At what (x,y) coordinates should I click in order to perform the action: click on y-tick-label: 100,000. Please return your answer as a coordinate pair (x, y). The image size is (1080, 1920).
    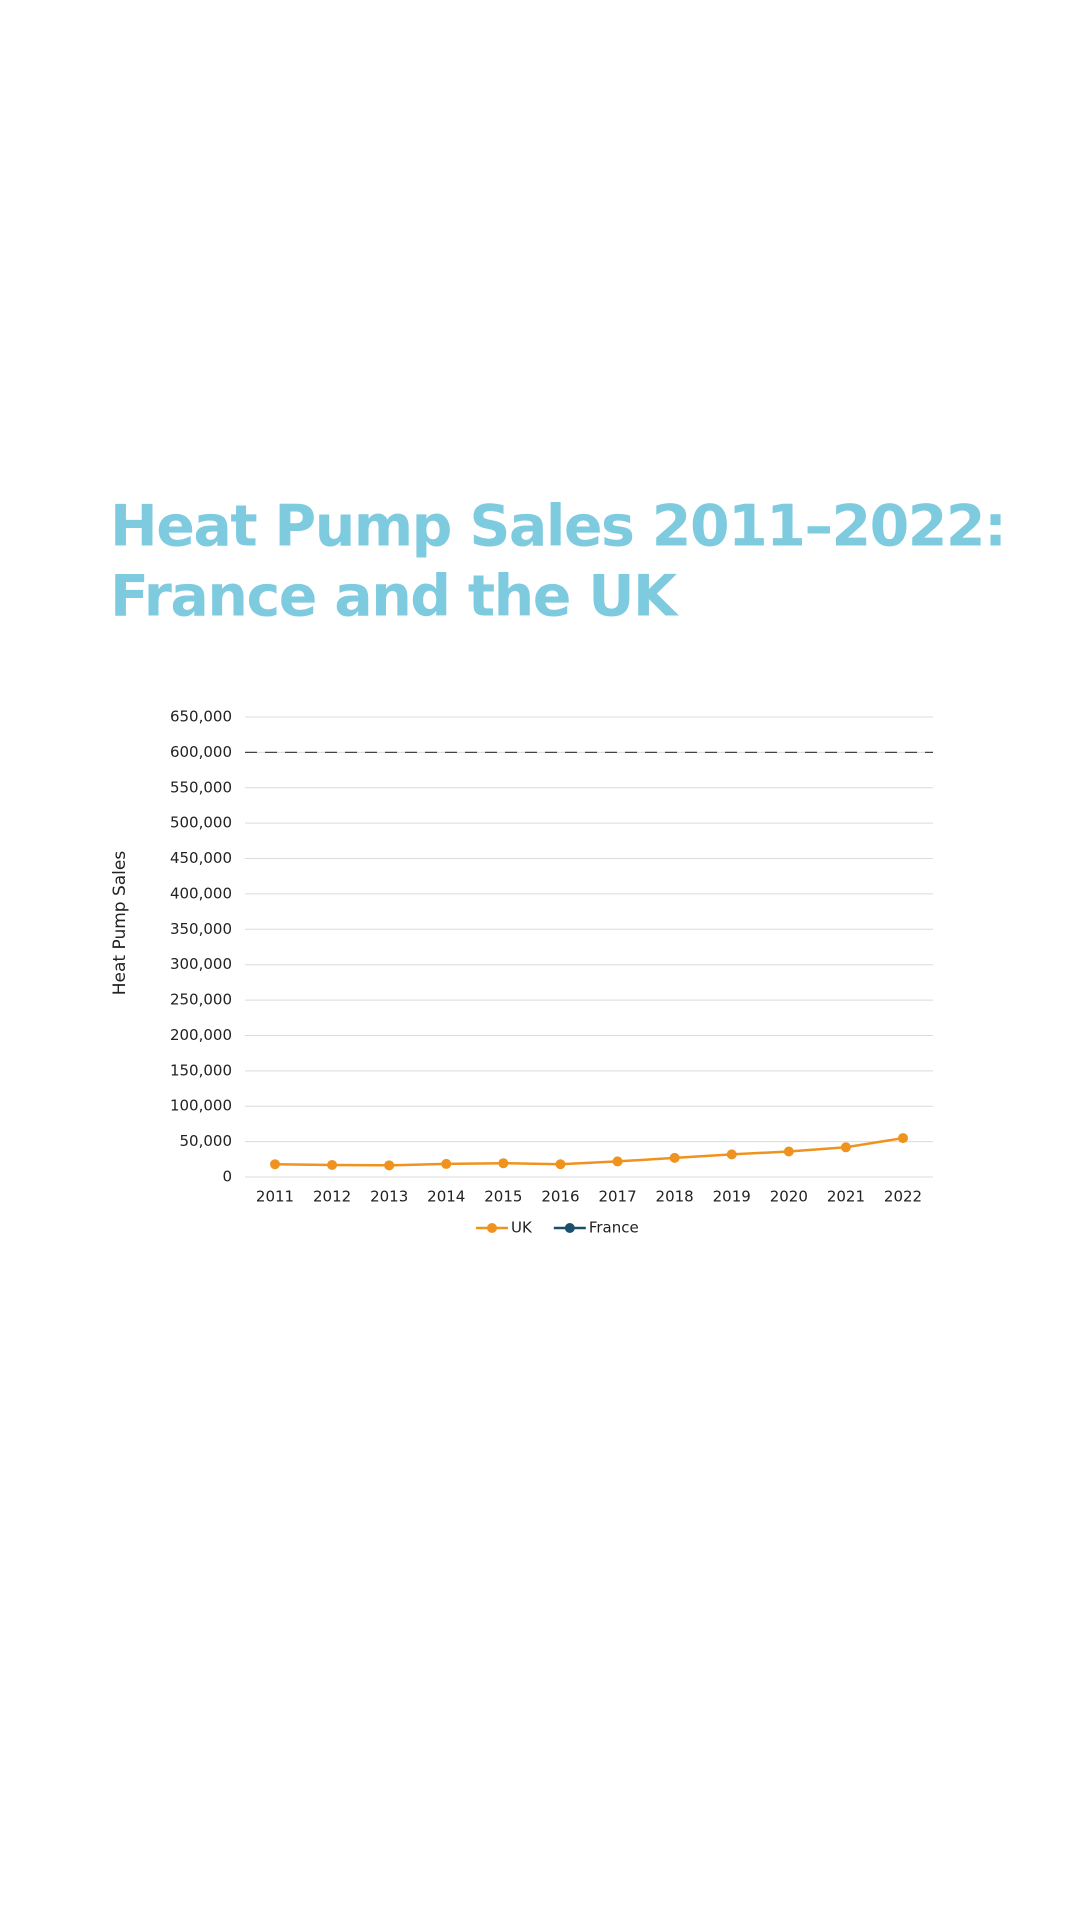
    Looking at the image, I should click on (201, 1106).